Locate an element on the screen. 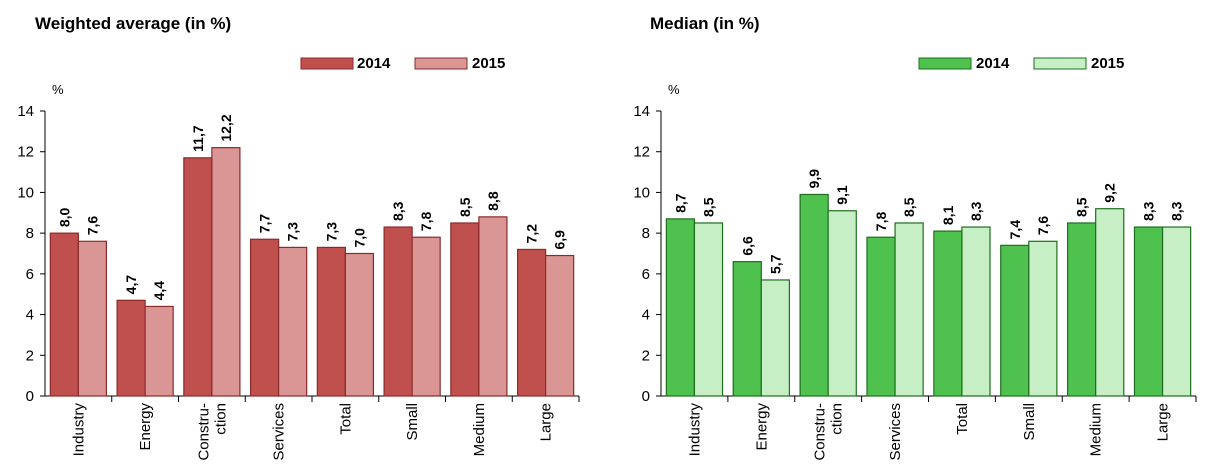  bar-value-label: 6,9 is located at coordinates (560, 240).